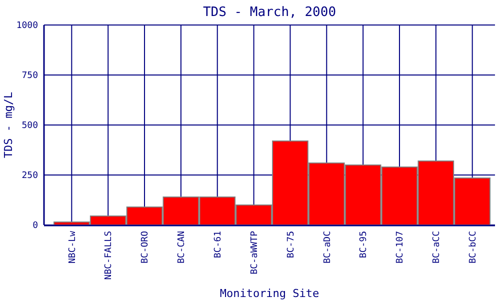  I want to click on y-tick-label: 250, so click(30, 175).